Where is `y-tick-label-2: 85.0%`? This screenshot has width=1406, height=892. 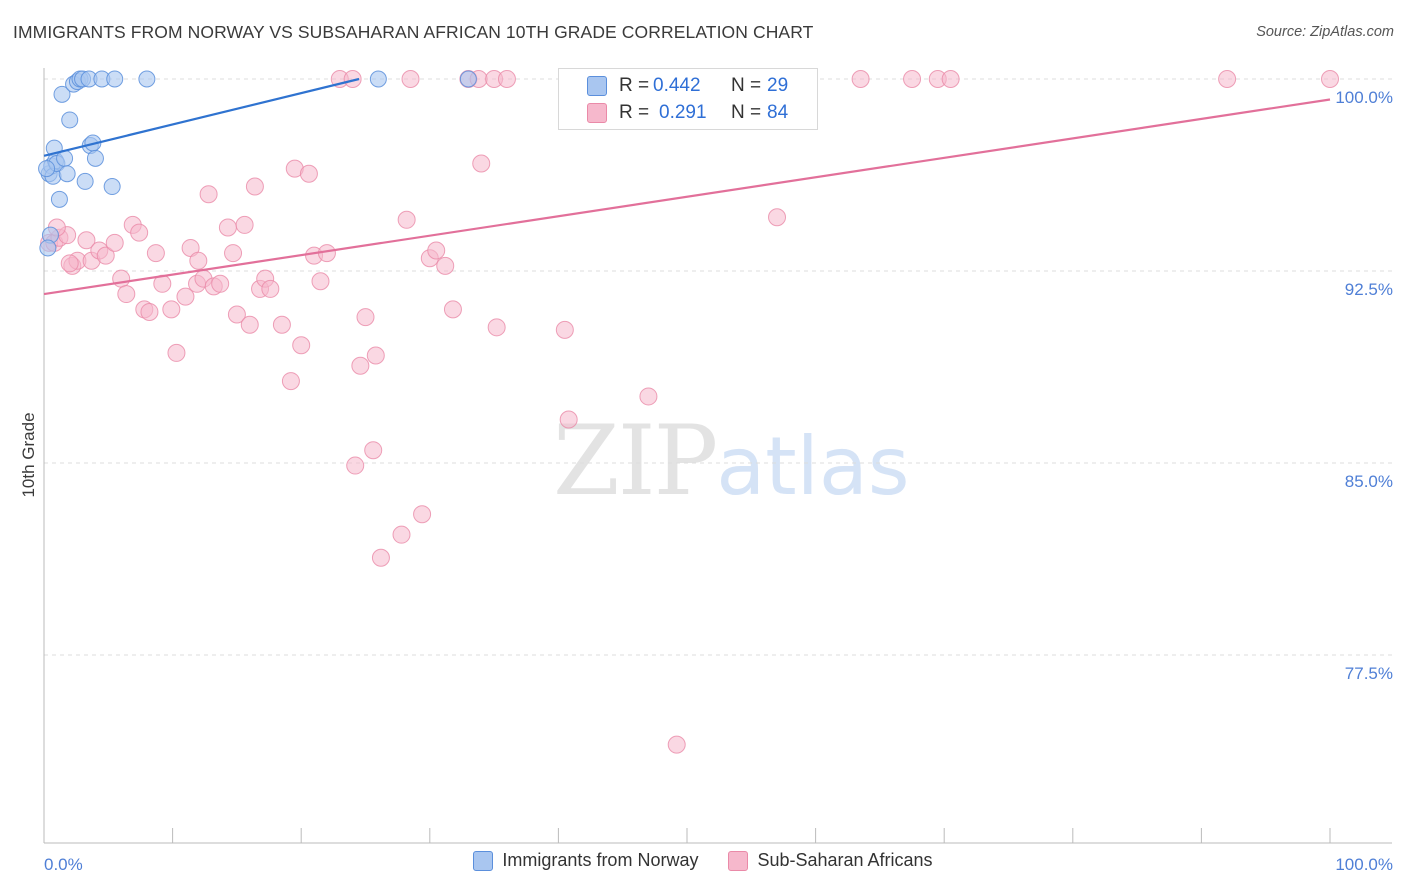 y-tick-label-2: 85.0% is located at coordinates (1369, 481).